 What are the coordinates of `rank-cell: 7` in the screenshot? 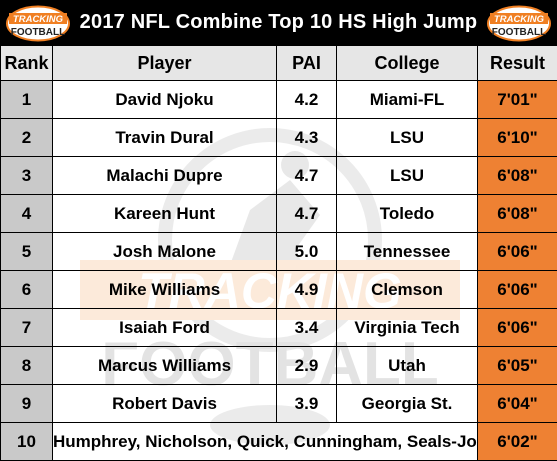 It's located at (27, 328).